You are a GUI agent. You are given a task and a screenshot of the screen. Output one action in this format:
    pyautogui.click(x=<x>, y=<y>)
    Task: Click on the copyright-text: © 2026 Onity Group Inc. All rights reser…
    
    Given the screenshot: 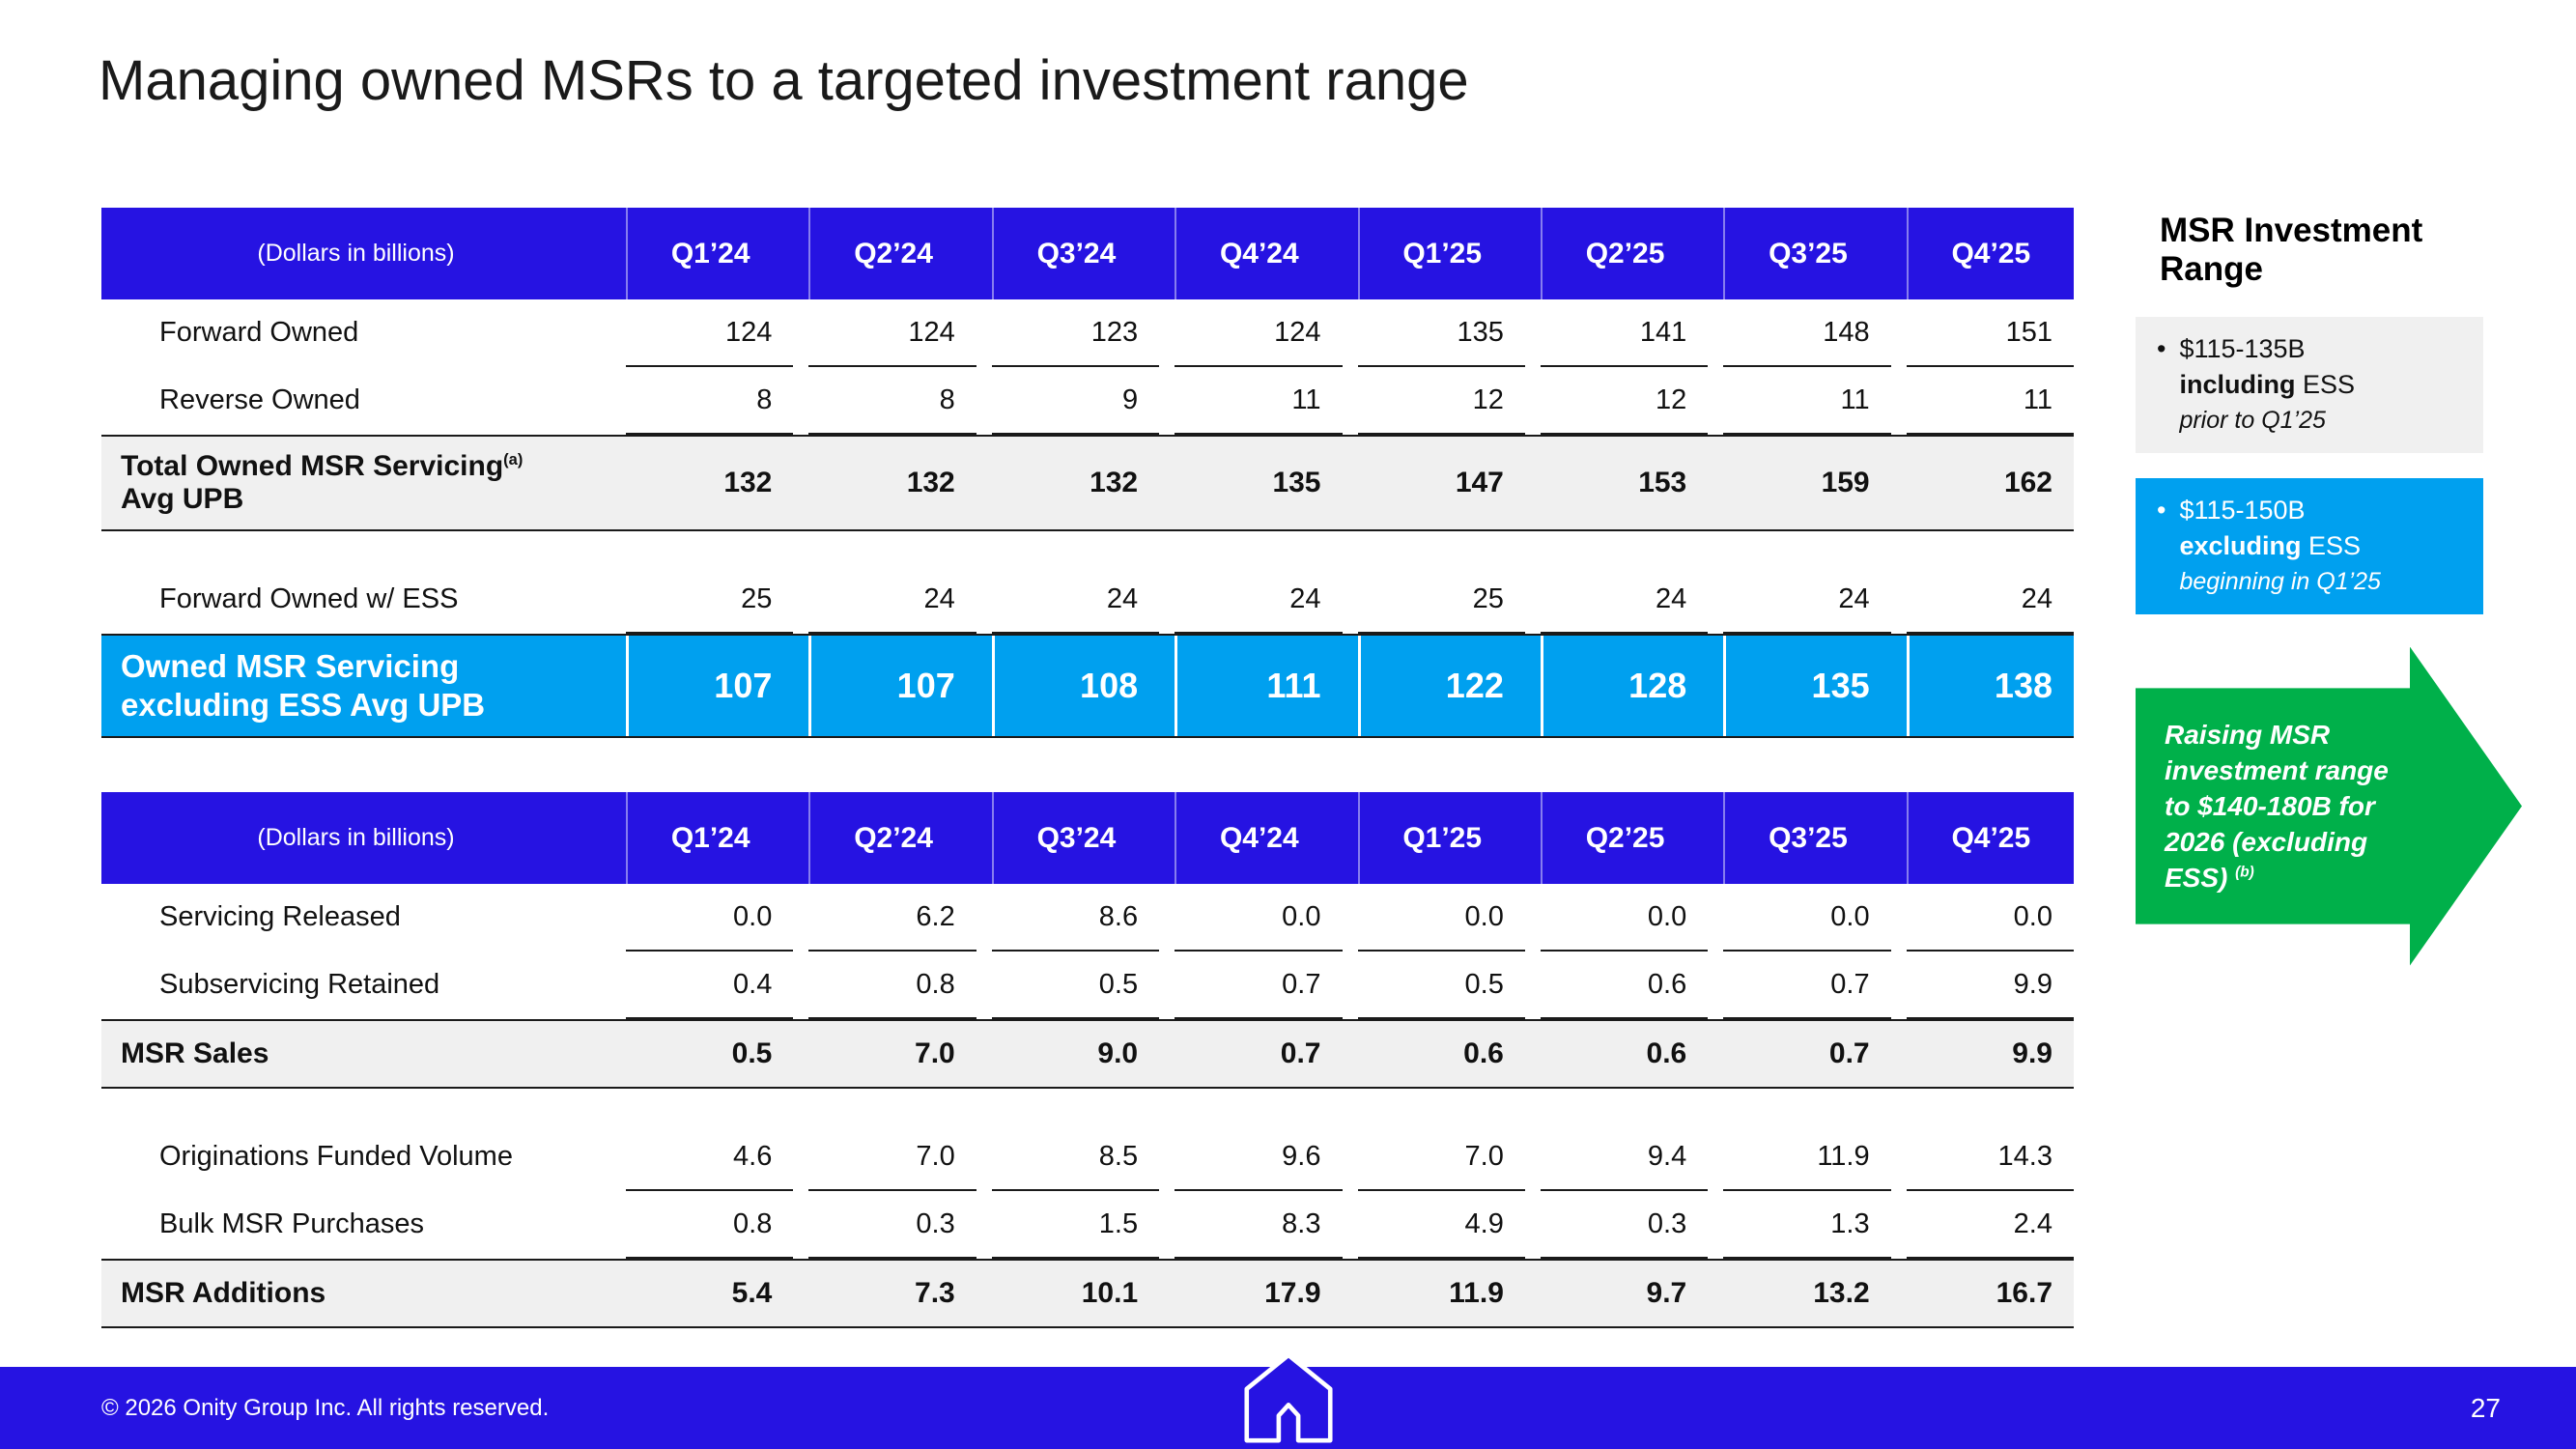 What is the action you would take?
    pyautogui.click(x=325, y=1407)
    